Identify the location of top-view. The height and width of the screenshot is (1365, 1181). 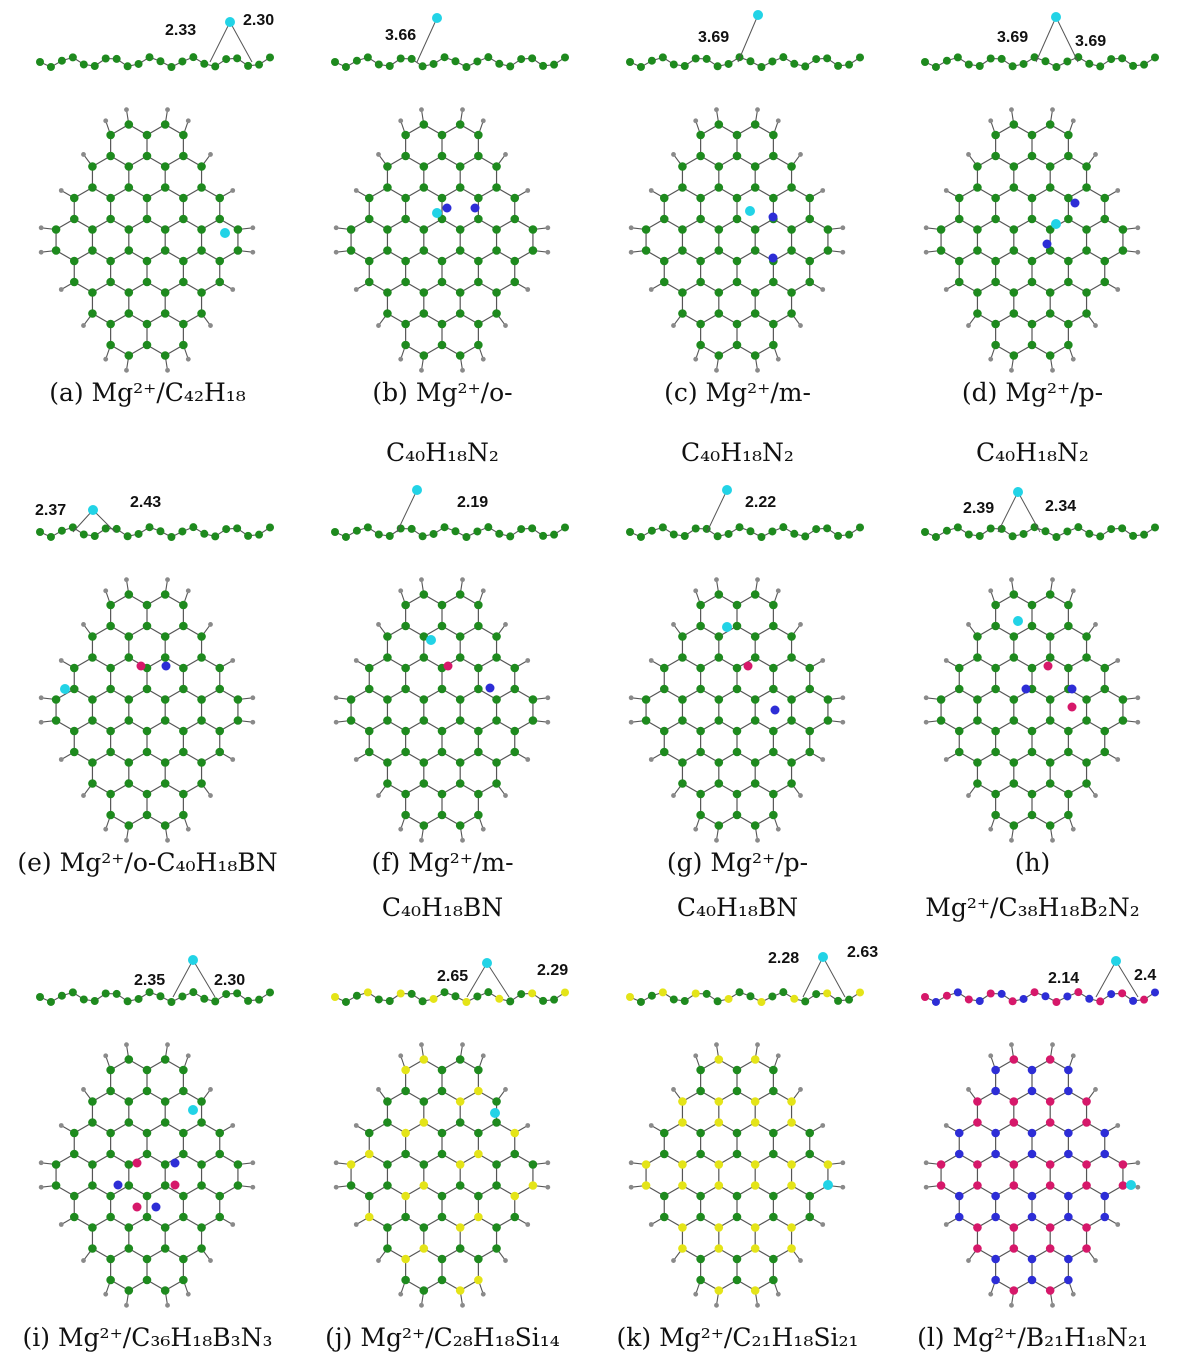
(1032, 239).